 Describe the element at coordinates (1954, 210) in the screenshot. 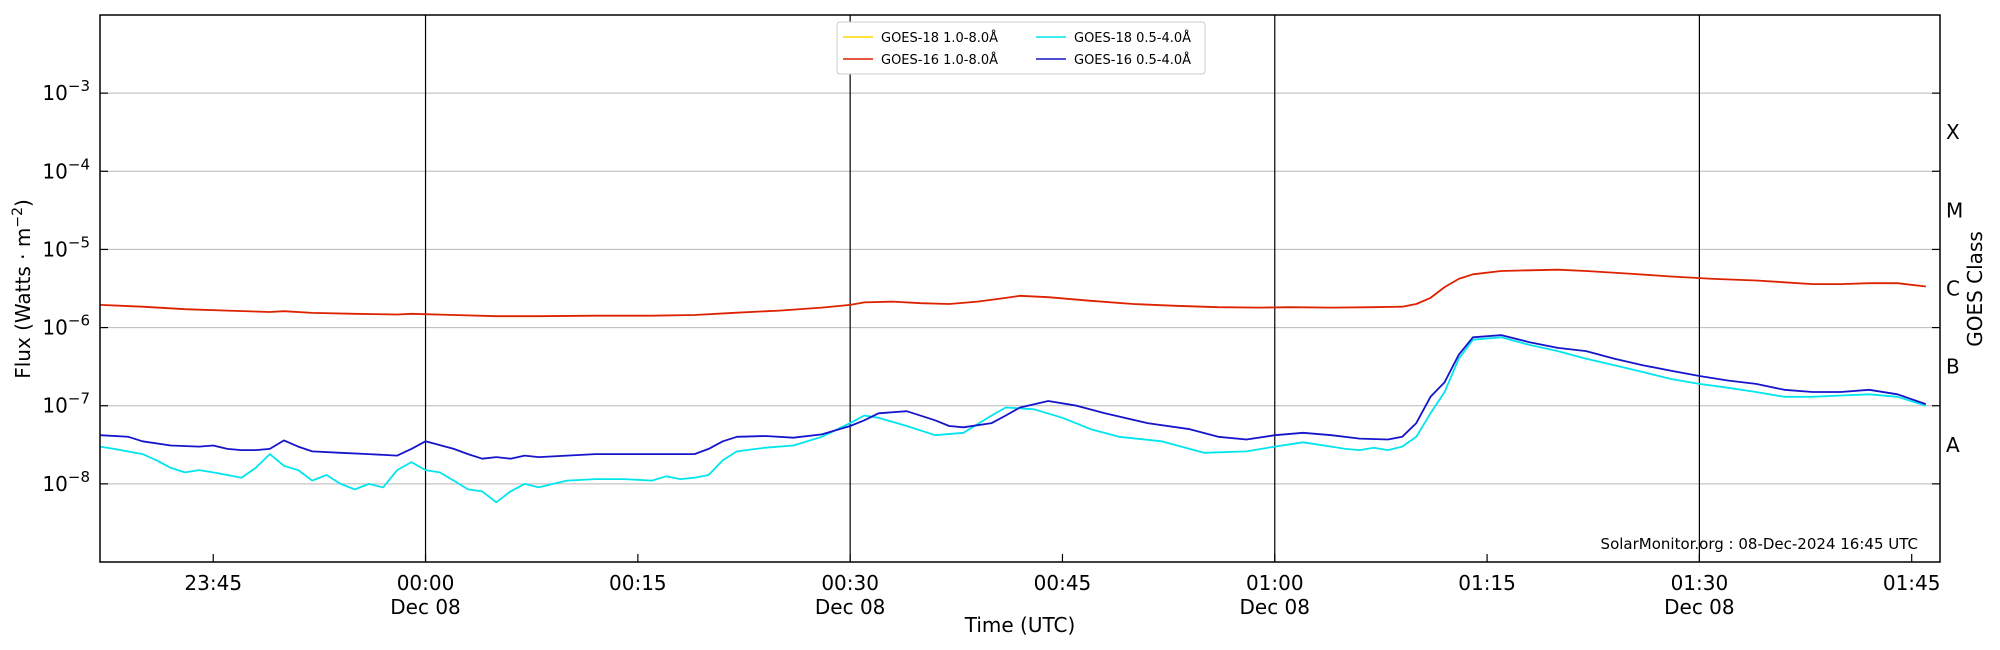

I see `goes-class-label: M` at that location.